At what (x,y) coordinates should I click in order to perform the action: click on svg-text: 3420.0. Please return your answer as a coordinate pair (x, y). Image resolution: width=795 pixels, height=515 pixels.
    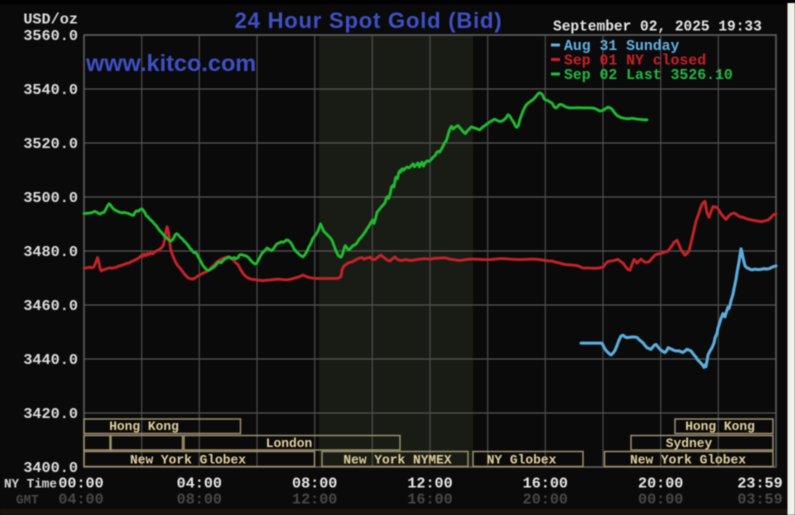
    Looking at the image, I should click on (50, 414).